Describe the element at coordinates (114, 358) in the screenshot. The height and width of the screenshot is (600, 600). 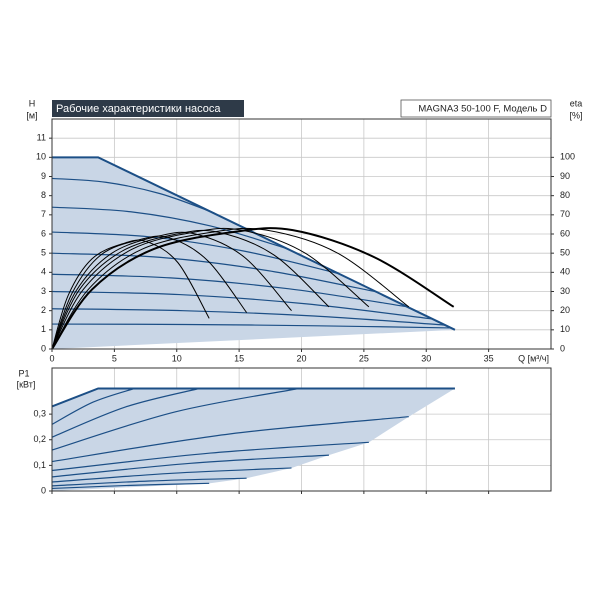
I see `x-tick-label: 5` at that location.